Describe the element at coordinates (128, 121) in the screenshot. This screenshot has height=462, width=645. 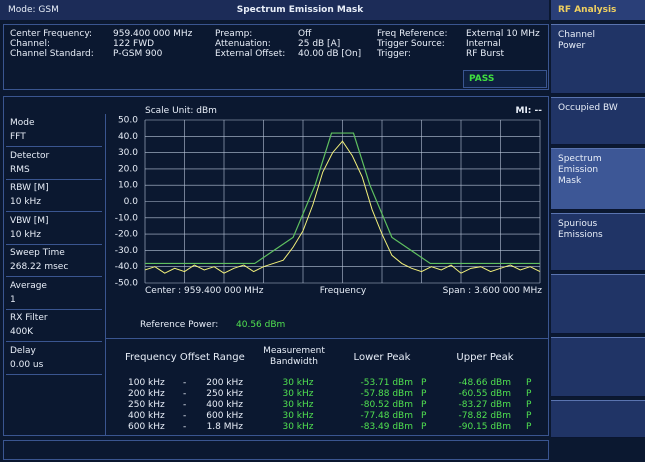
I see `y-tick-label: 50.0` at that location.